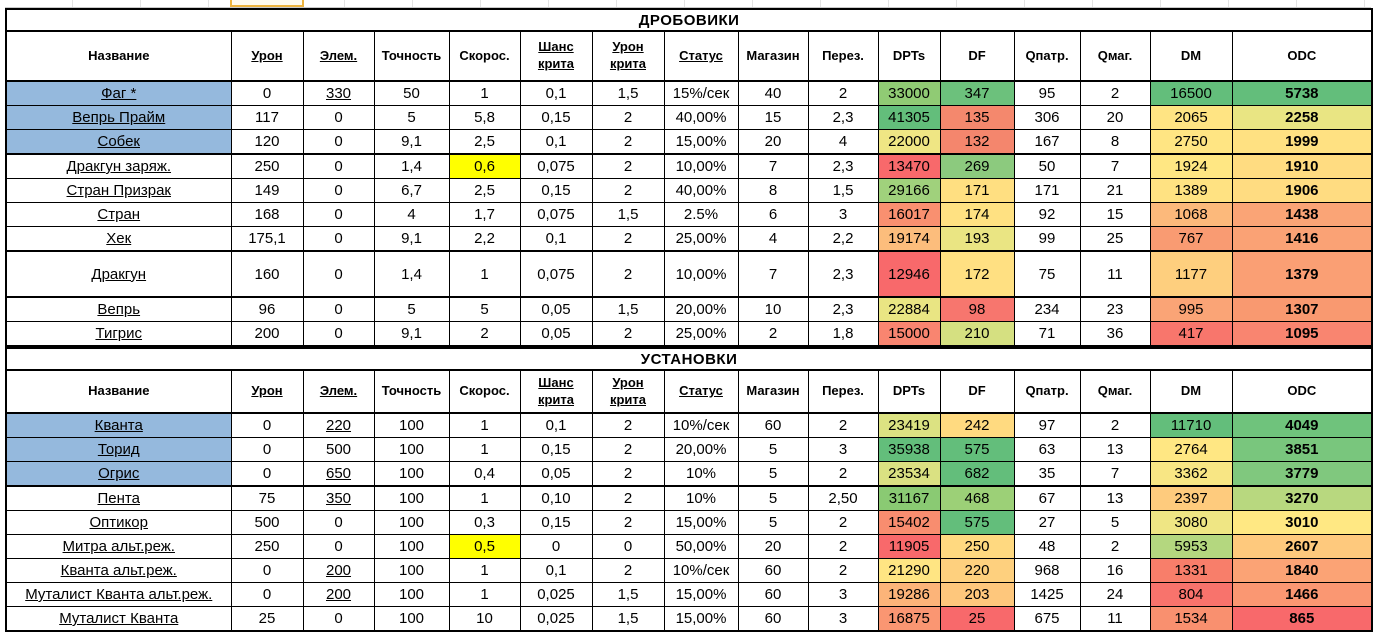 This screenshot has width=1373, height=632. What do you see at coordinates (1191, 274) in the screenshot?
I see `cell-dm: 1177` at bounding box center [1191, 274].